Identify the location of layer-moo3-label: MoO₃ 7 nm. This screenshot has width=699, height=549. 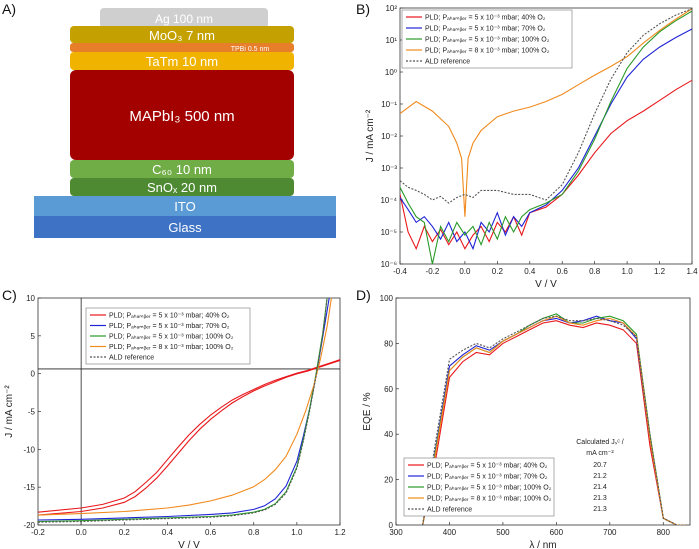
(182, 35).